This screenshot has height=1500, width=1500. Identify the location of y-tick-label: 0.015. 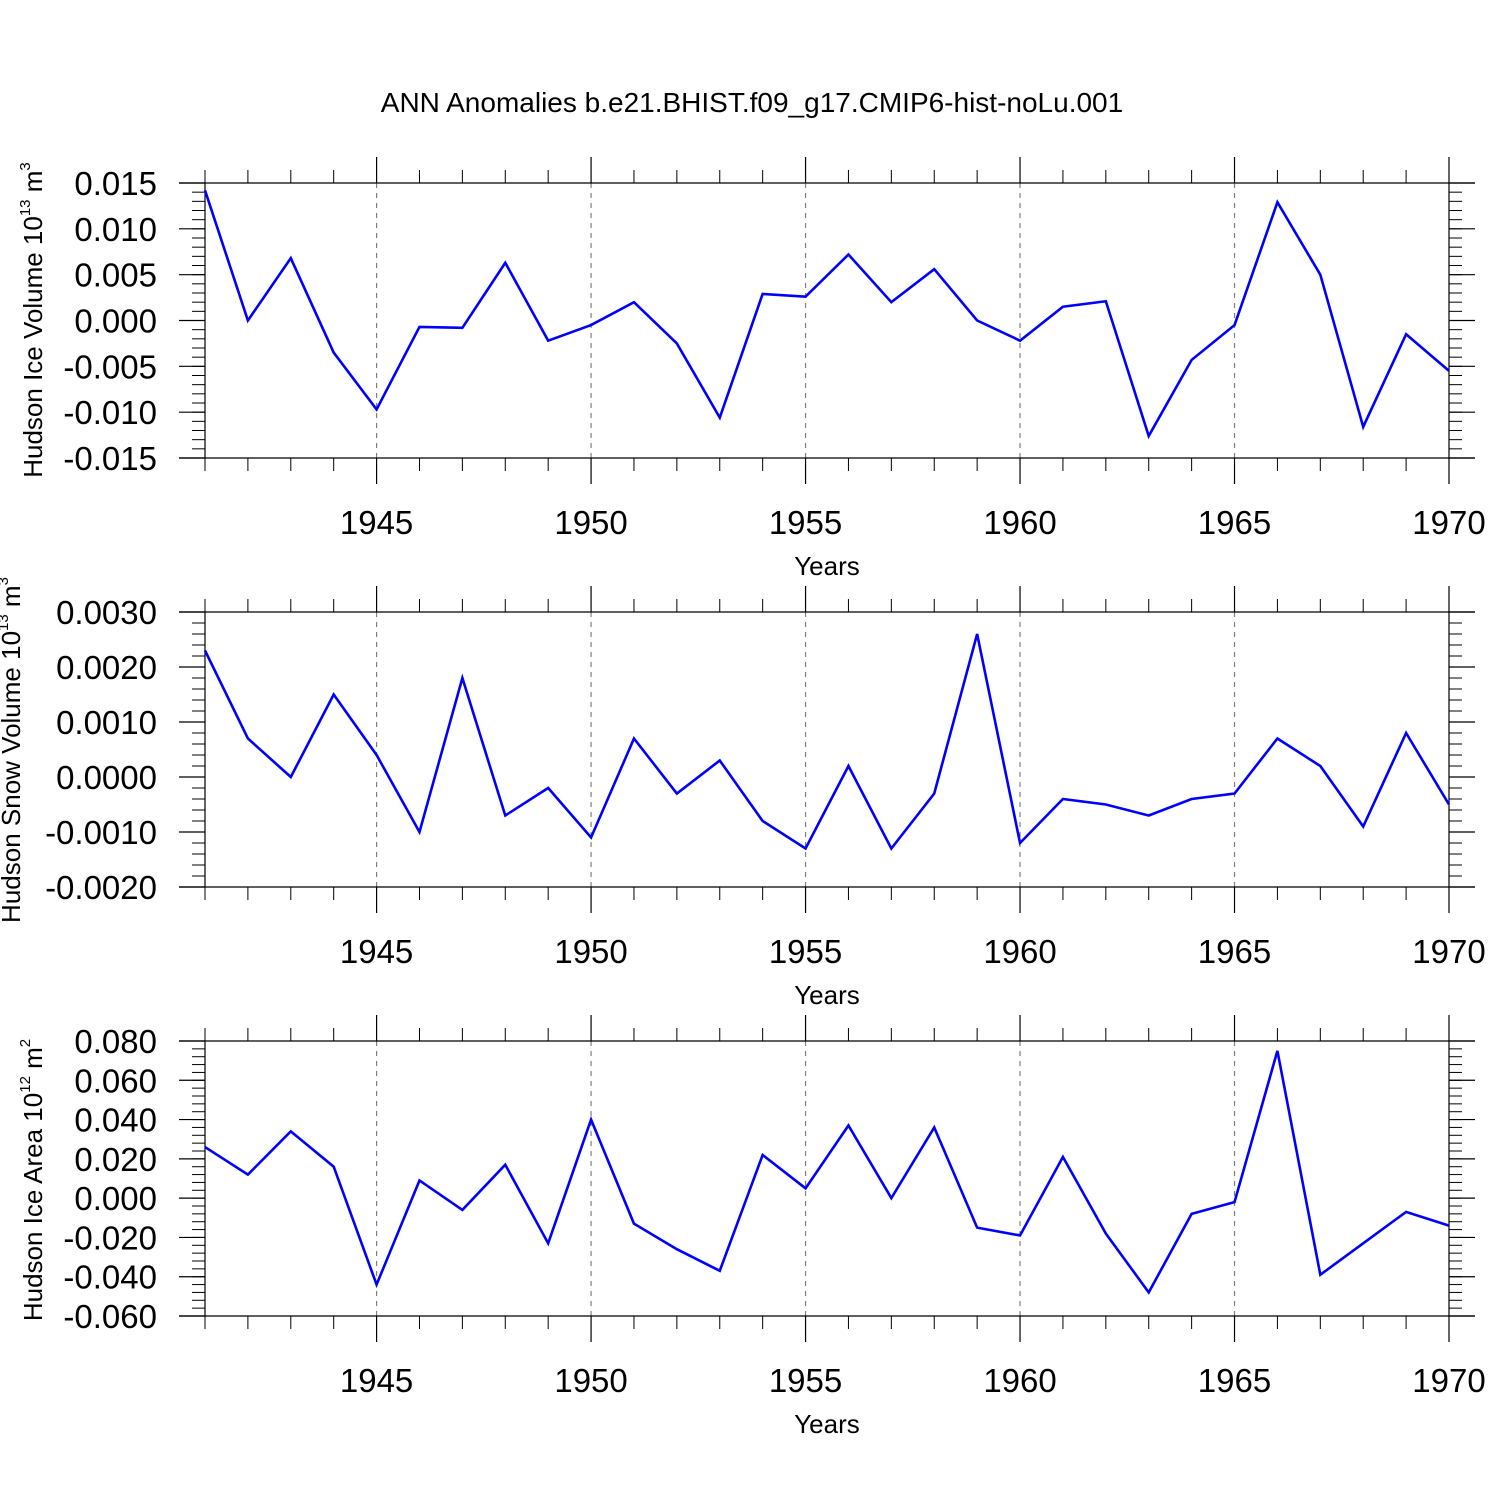
(115, 183).